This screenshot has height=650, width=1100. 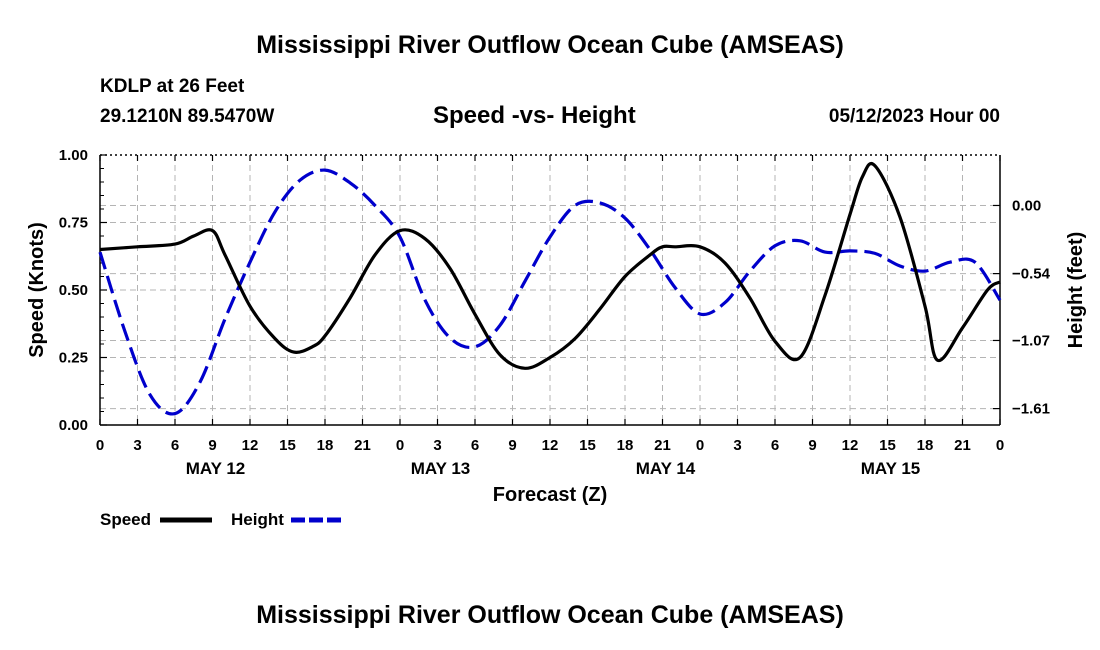 What do you see at coordinates (172, 86) in the screenshot?
I see `station-label: KDLP at 26 Feet` at bounding box center [172, 86].